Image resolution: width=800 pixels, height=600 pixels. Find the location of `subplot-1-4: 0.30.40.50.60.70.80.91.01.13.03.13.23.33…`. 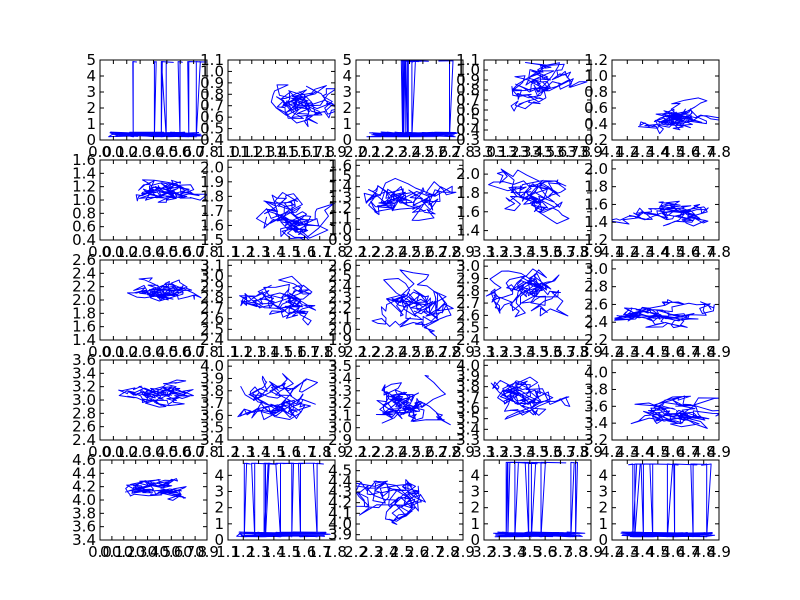

subplot-1-4: 0.30.40.50.60.70.80.91.01.13.03.13.23.33… is located at coordinates (529, 106).